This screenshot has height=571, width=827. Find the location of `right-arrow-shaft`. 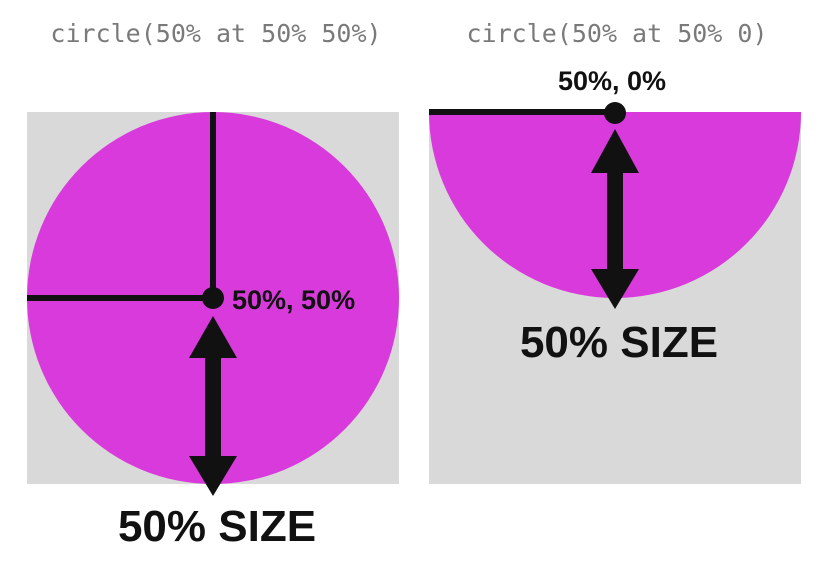

right-arrow-shaft is located at coordinates (615, 221).